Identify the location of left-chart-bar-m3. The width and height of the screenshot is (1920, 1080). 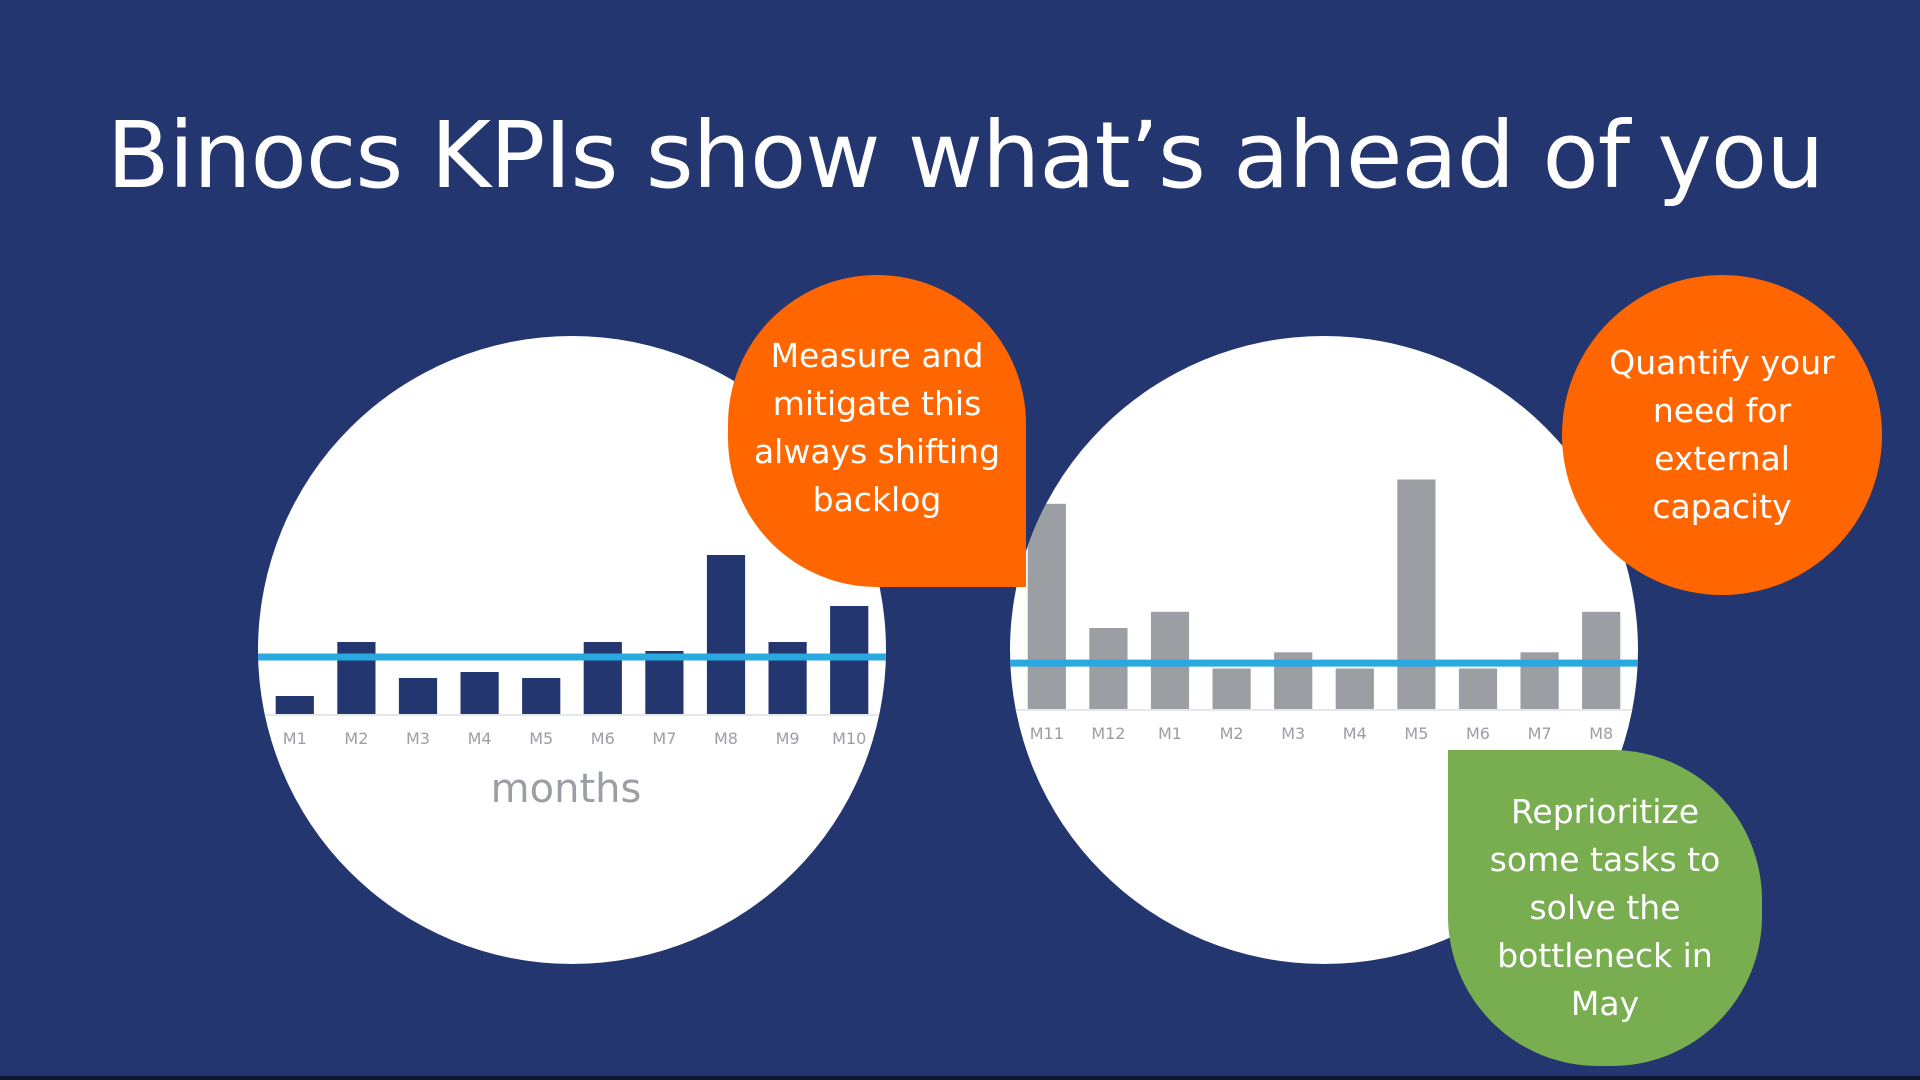
(418, 696).